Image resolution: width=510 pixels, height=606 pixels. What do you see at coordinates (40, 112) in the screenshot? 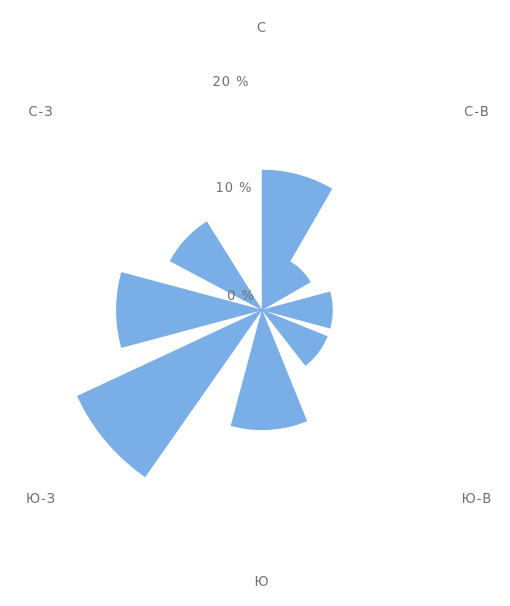
I see `direction-label-nw: С-З` at bounding box center [40, 112].